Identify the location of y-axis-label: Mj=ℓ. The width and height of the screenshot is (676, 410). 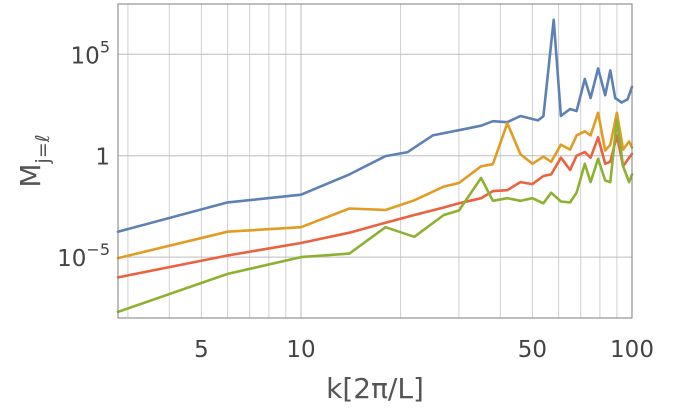
(34, 160).